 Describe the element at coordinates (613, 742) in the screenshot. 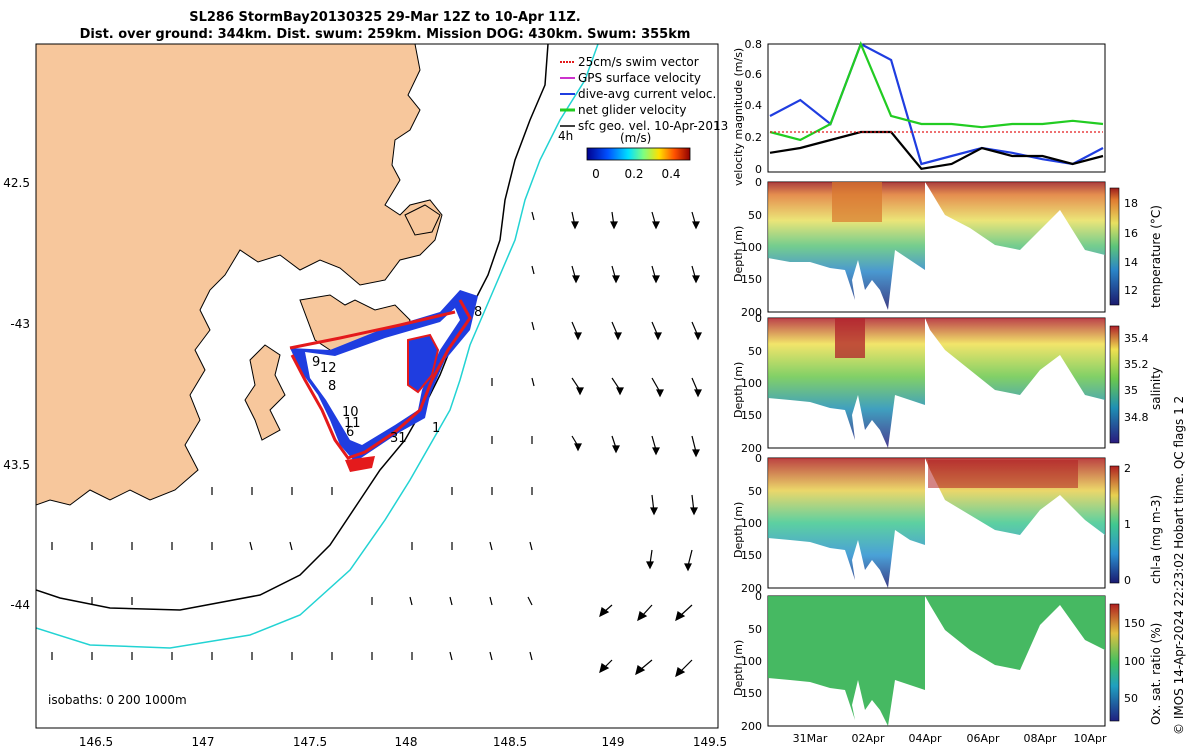

I see `map-x-tick: 149` at that location.